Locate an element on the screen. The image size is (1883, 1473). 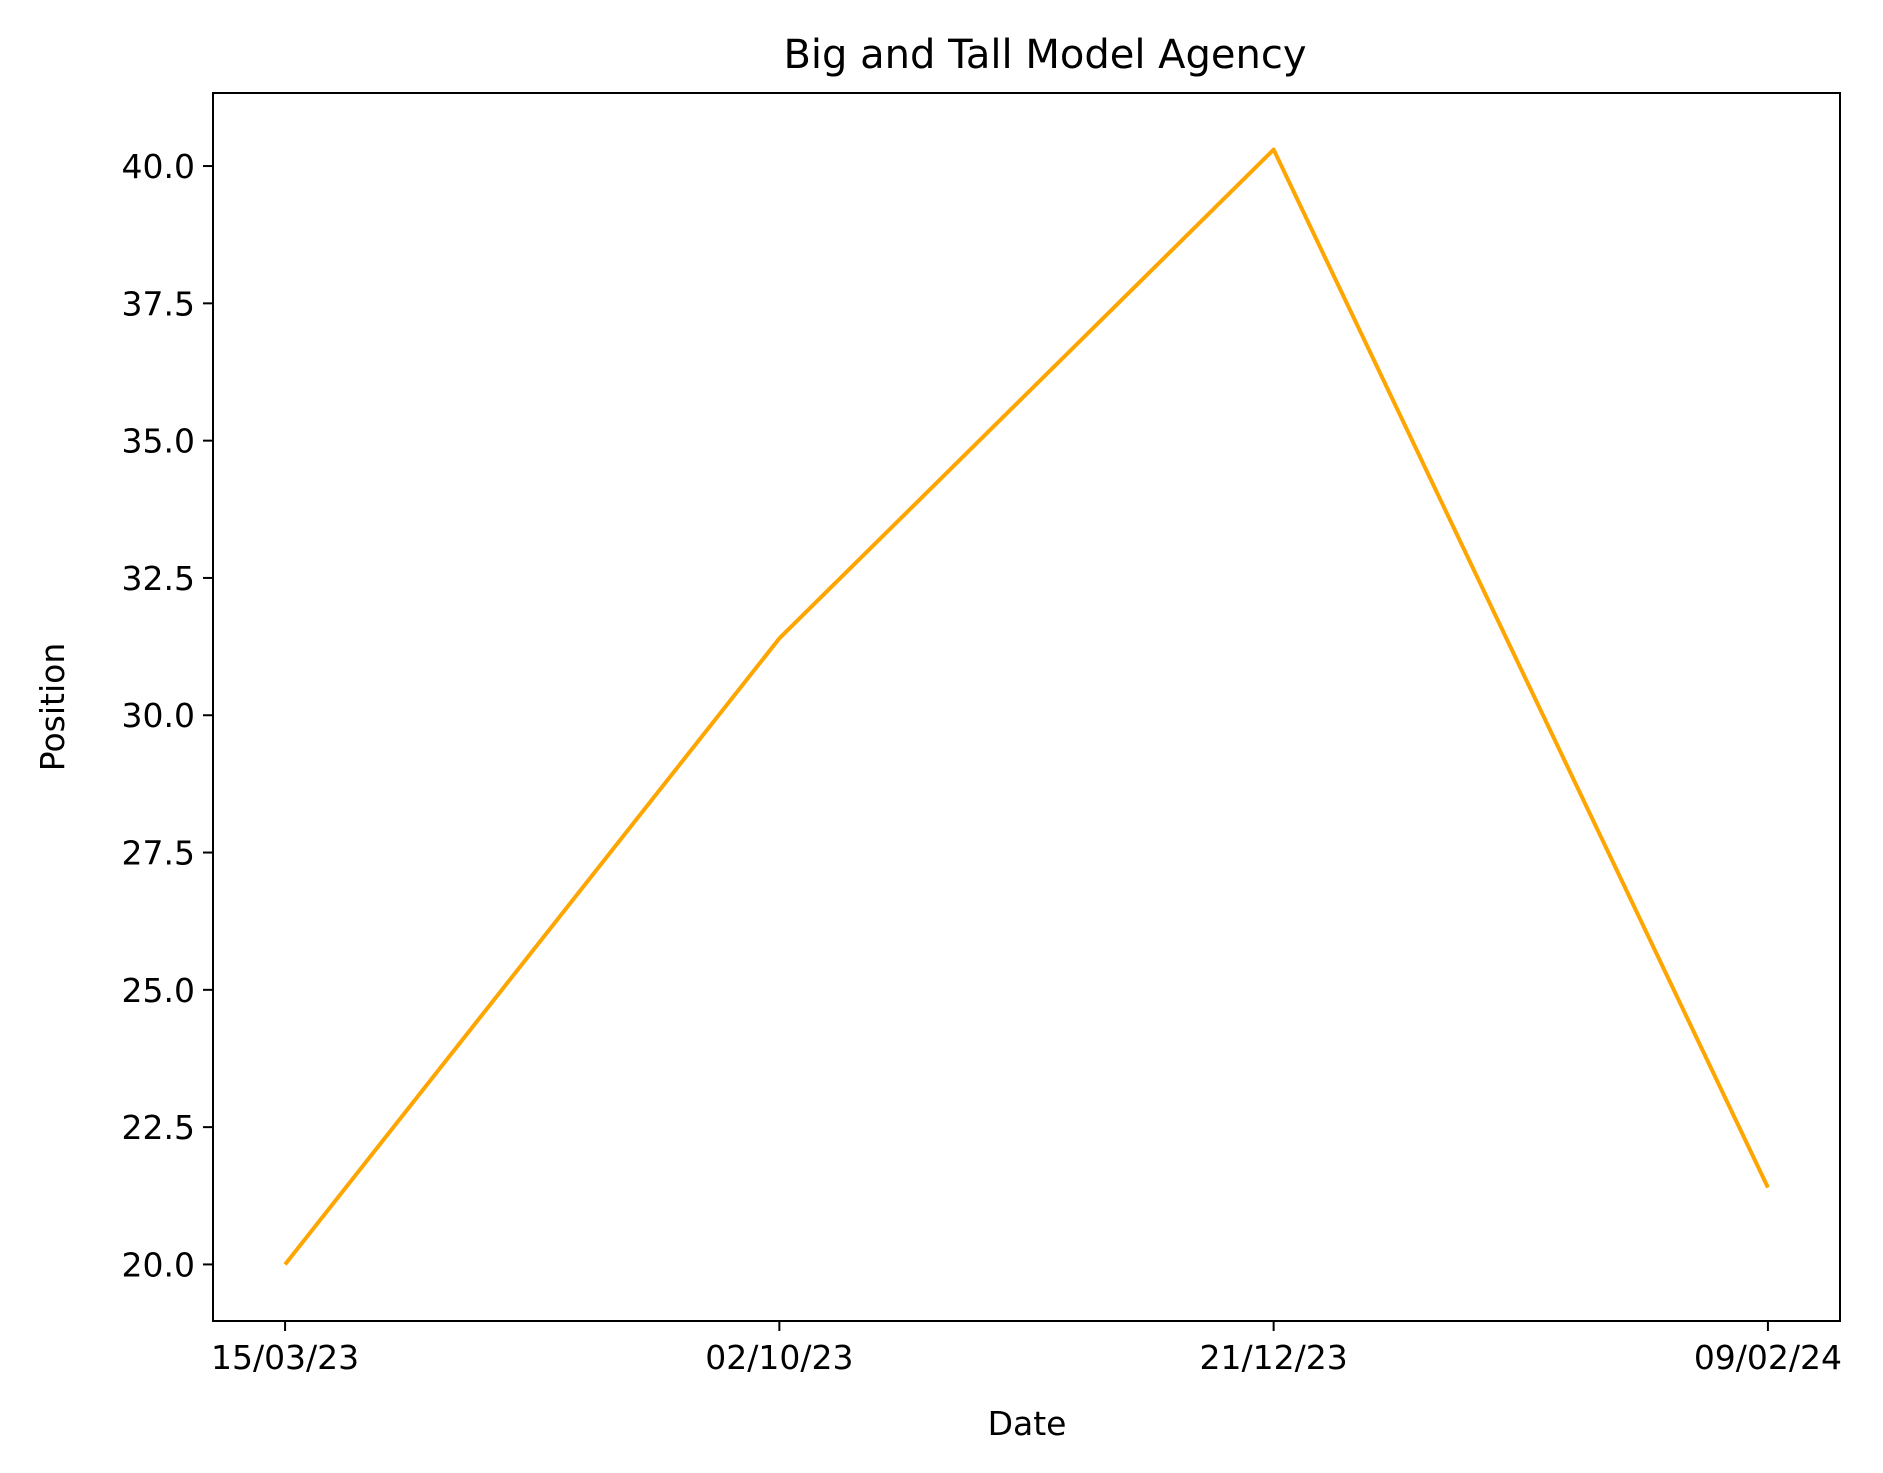
y-axis-label: Position is located at coordinates (52, 707).